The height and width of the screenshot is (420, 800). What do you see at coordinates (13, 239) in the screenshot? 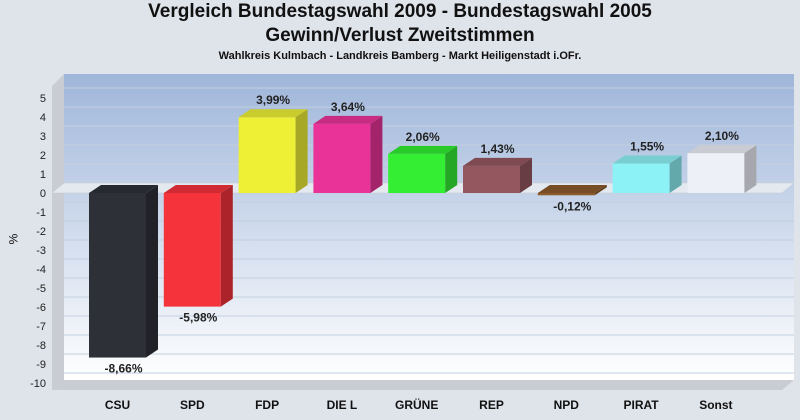
I see `y-axis-label: %` at bounding box center [13, 239].